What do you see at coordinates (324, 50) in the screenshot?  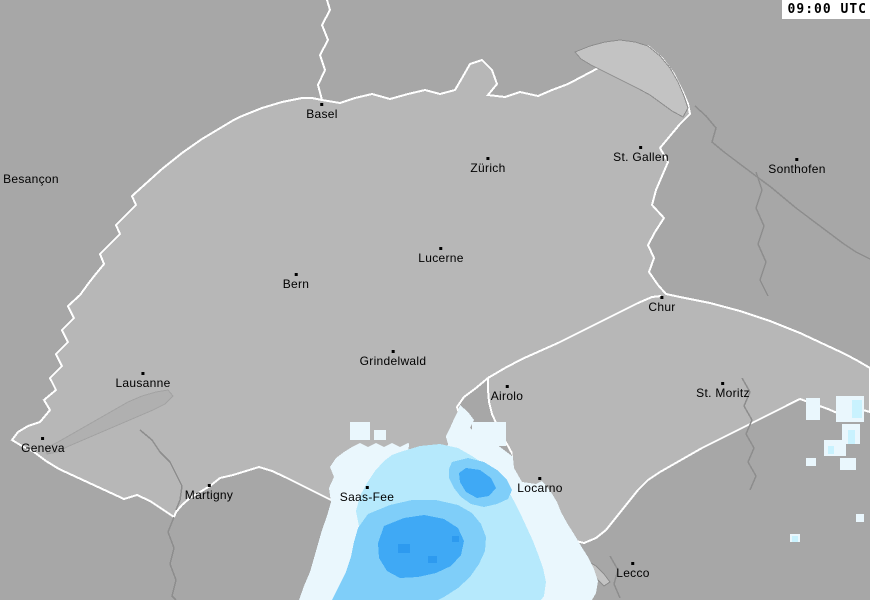 I see `border-rhine-north-of-basel` at bounding box center [324, 50].